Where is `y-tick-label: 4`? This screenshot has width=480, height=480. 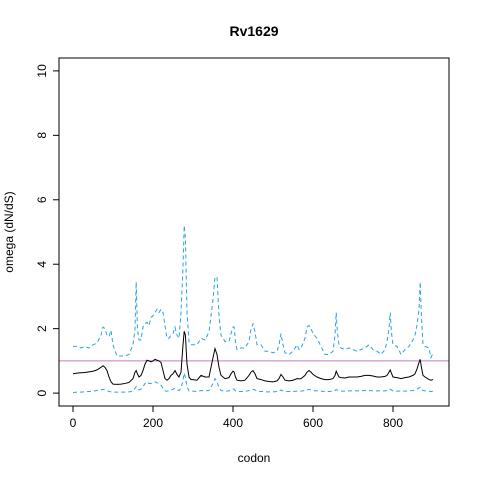 y-tick-label: 4 is located at coordinates (42, 264).